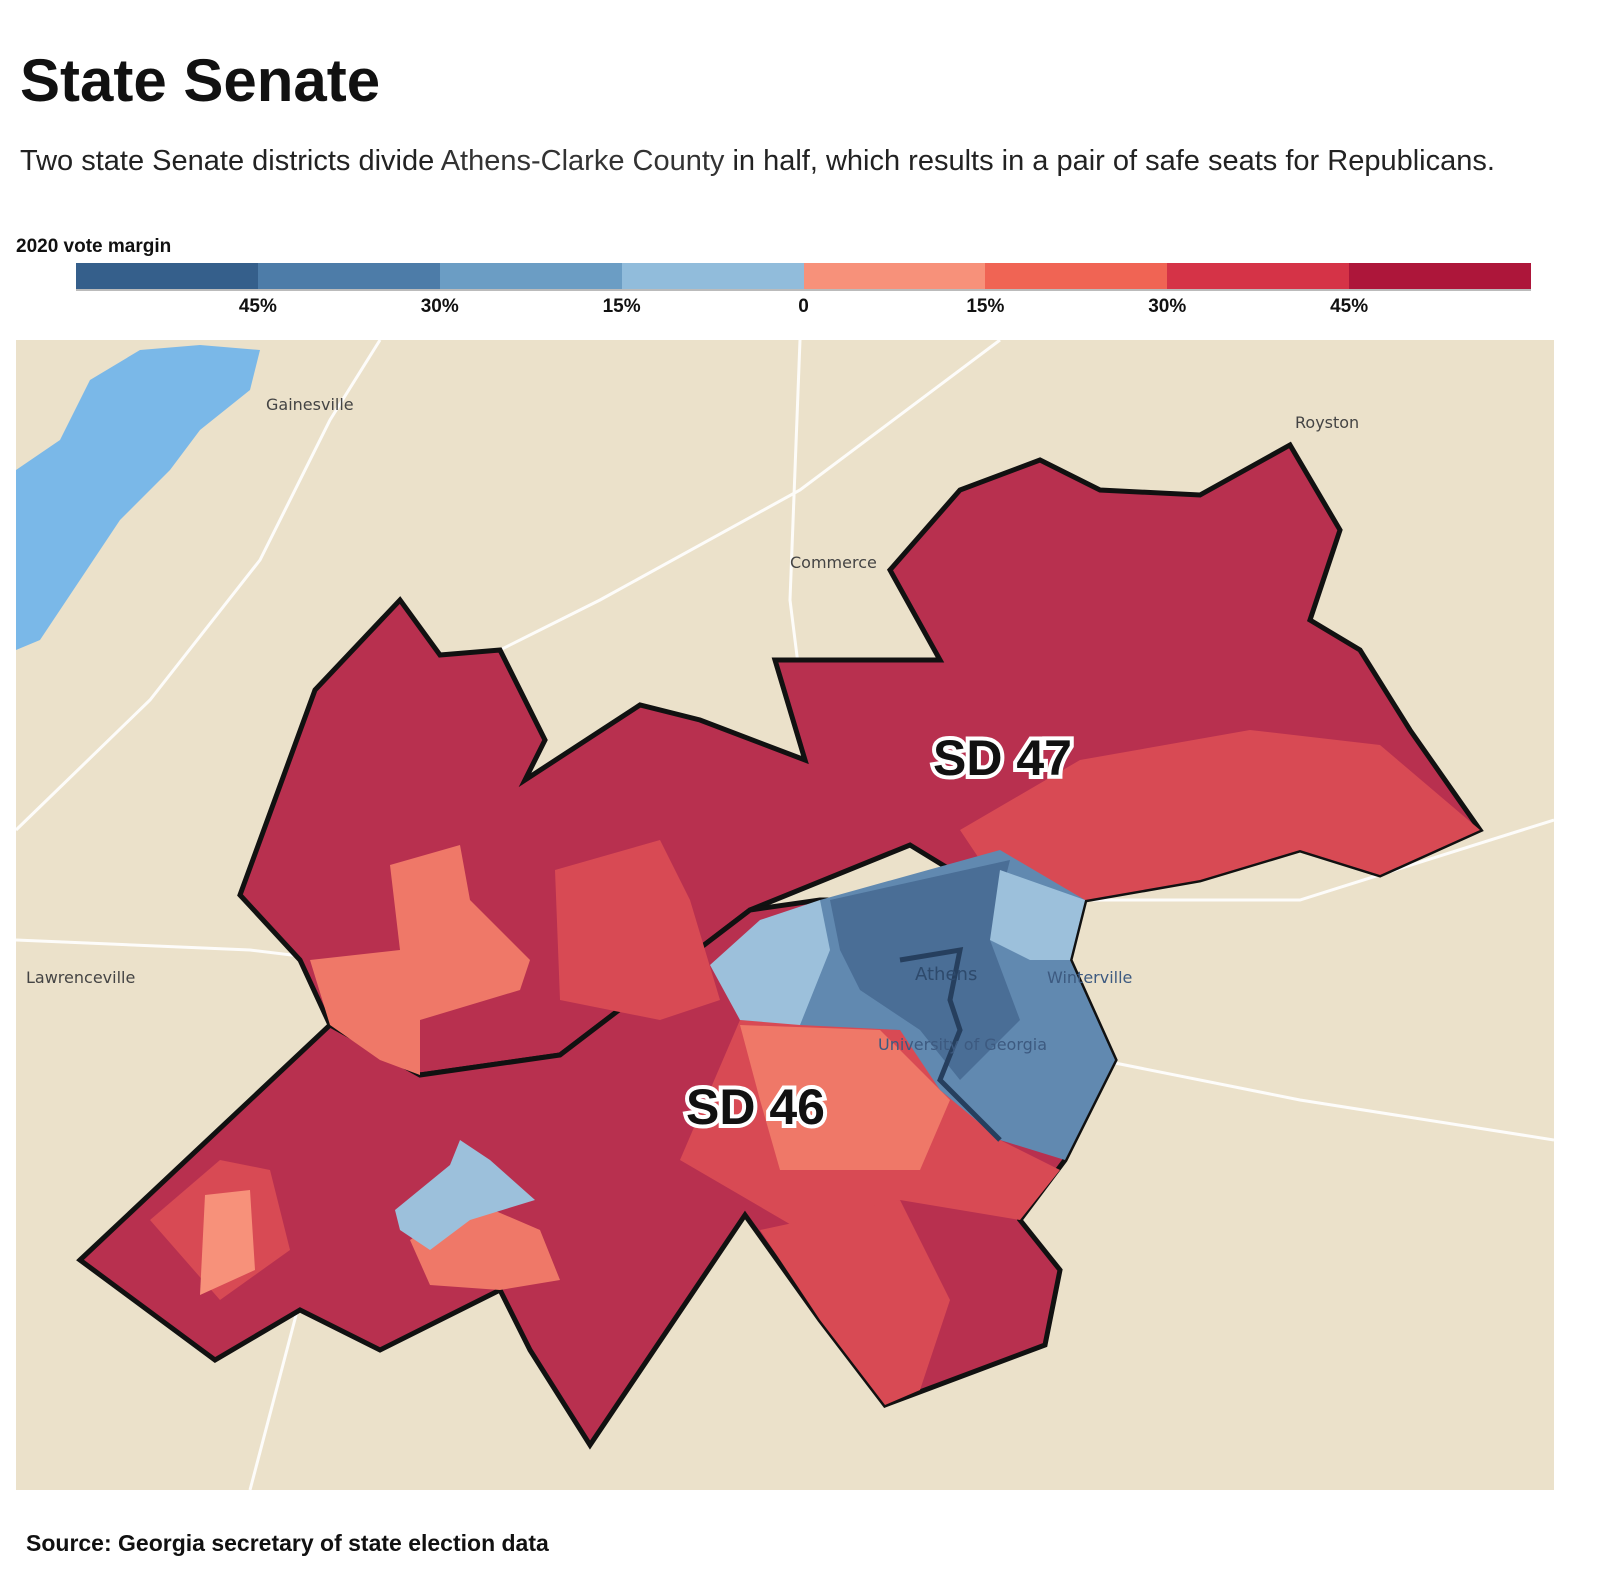  What do you see at coordinates (582, 161) in the screenshot?
I see `athens-clarke-link: Athens-Clarke County` at bounding box center [582, 161].